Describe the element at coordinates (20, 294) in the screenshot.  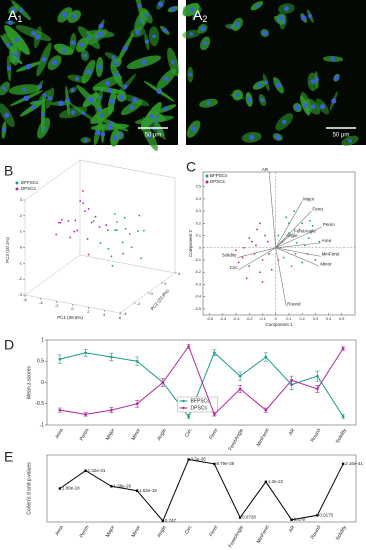
I see `z-tick-label: -3` at that location.